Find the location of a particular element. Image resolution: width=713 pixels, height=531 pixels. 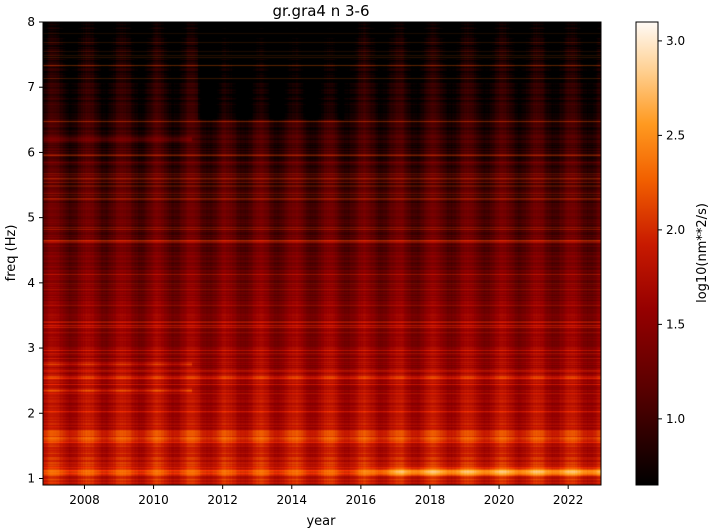

colorbar: 1.0 1.5 2.0 2.5 3.0 log10(nm**2/s) is located at coordinates (672, 253).